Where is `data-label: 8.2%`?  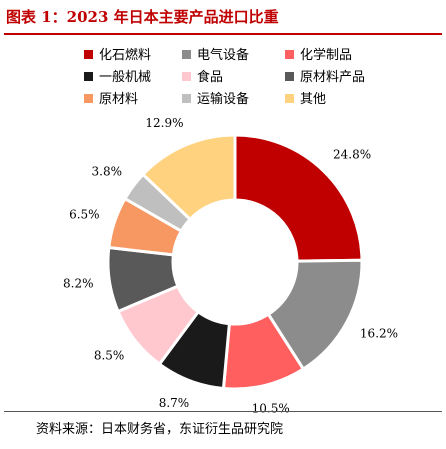
data-label: 8.2% is located at coordinates (78, 283).